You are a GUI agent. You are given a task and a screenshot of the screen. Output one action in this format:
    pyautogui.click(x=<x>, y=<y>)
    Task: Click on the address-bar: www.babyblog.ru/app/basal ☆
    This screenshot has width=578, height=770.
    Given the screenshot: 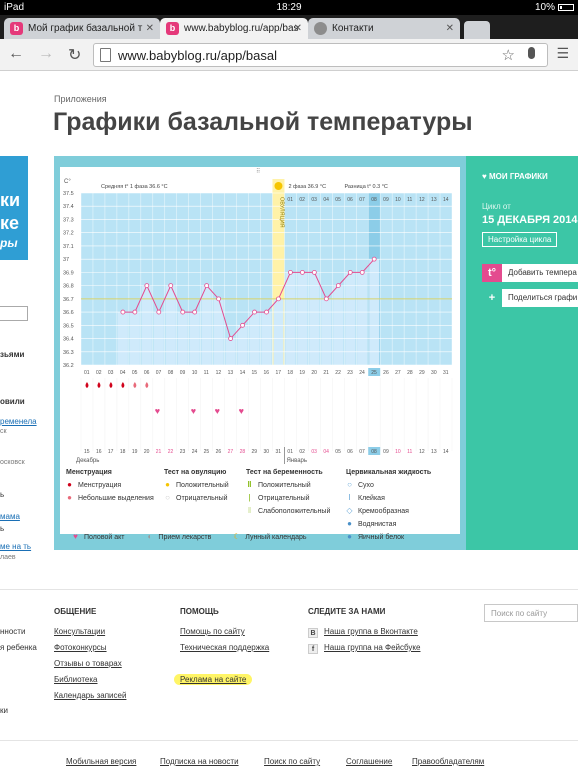 What is the action you would take?
    pyautogui.click(x=320, y=55)
    